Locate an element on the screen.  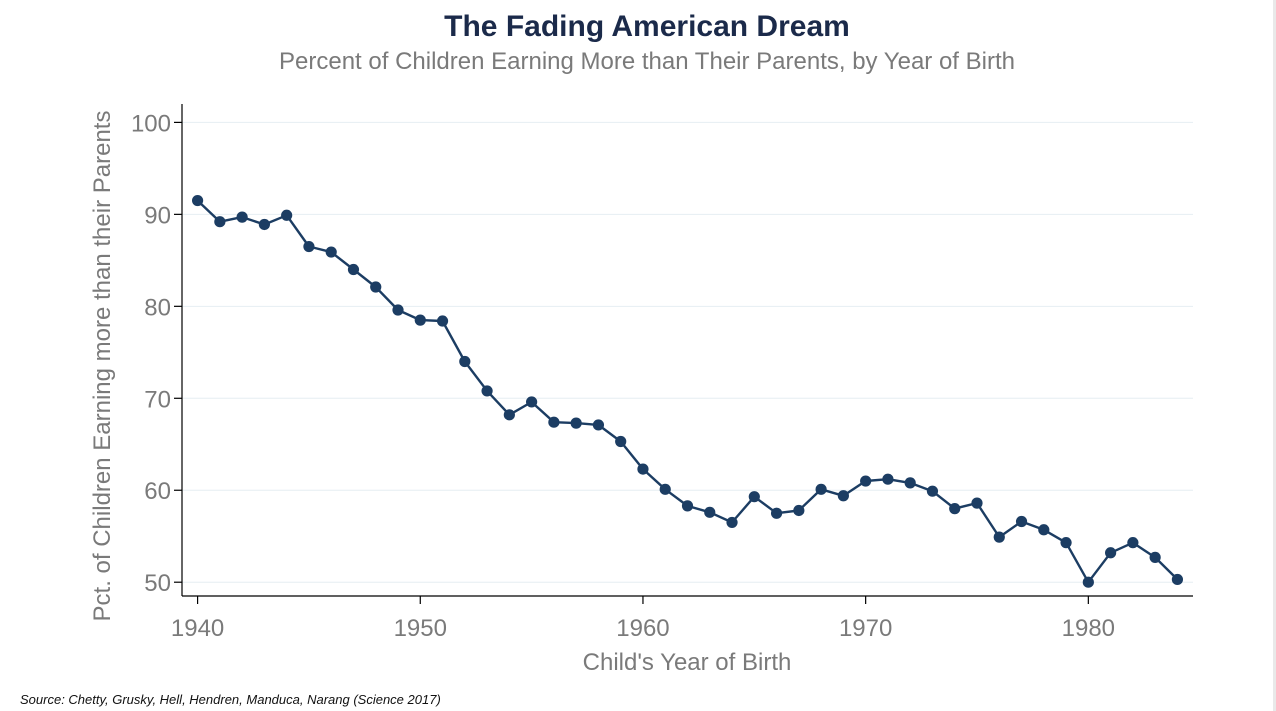
y-tick-label: 60 is located at coordinates (157, 491).